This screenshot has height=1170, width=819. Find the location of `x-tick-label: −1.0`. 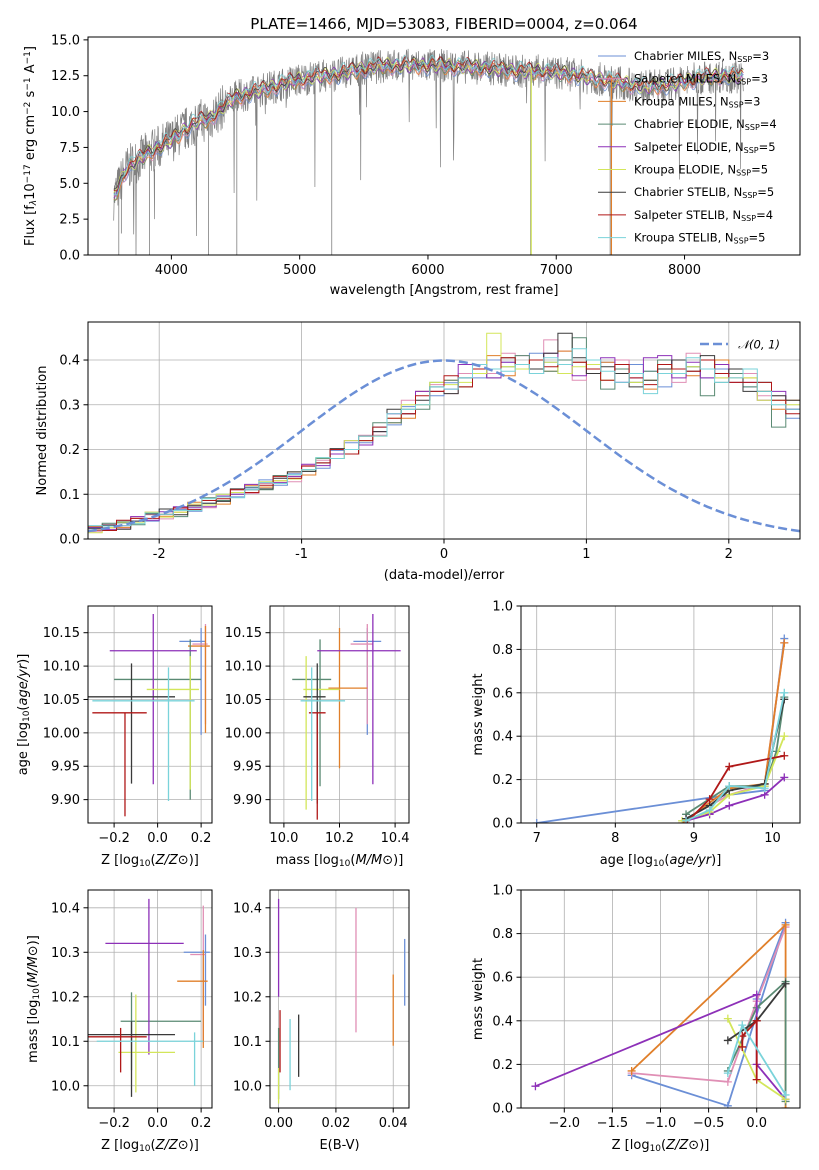

x-tick-label: −1.0 is located at coordinates (661, 1123).